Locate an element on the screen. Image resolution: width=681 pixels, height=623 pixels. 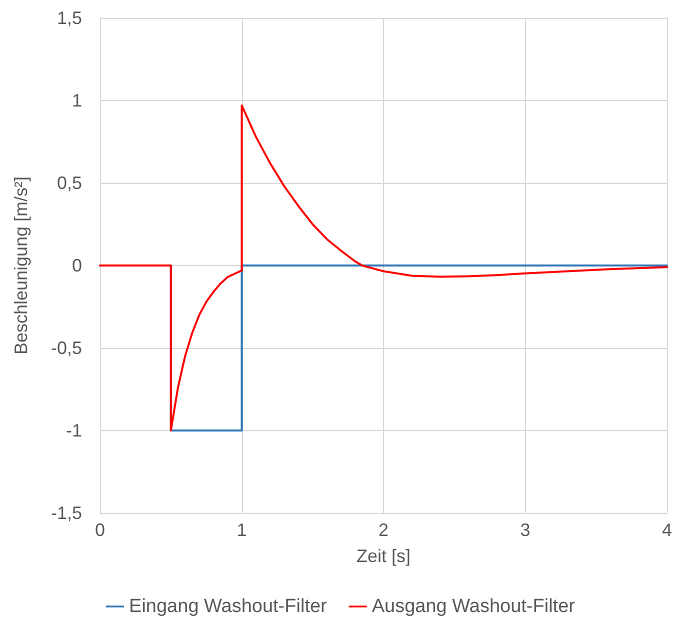
legend-label: Ausgang Washout-Filter is located at coordinates (474, 606).